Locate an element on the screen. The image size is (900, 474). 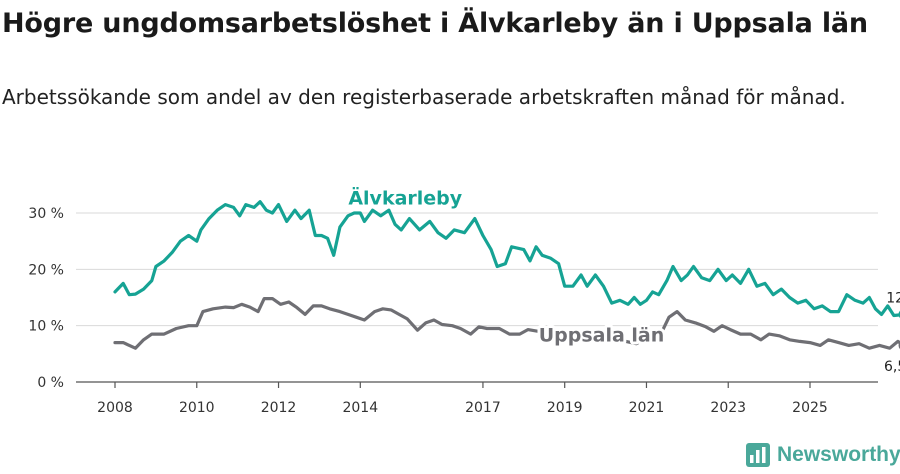
brand: Newsworthy is located at coordinates (822, 455).